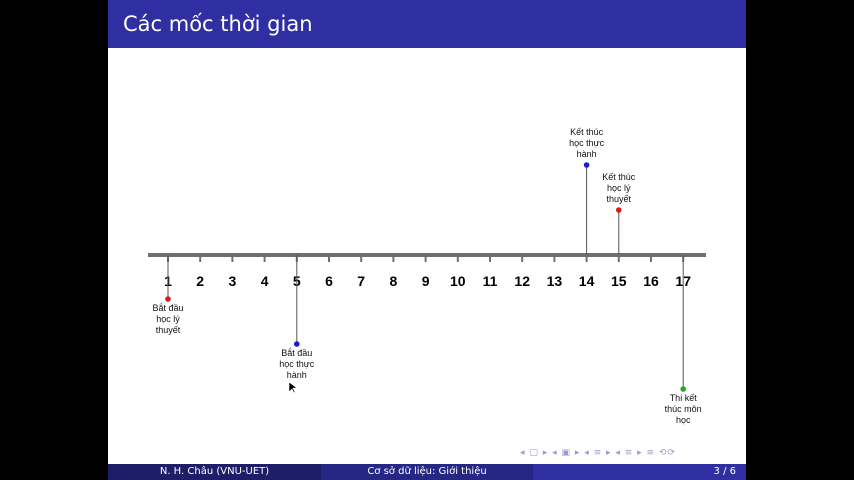  What do you see at coordinates (555, 281) in the screenshot?
I see `tick-label: 13` at bounding box center [555, 281].